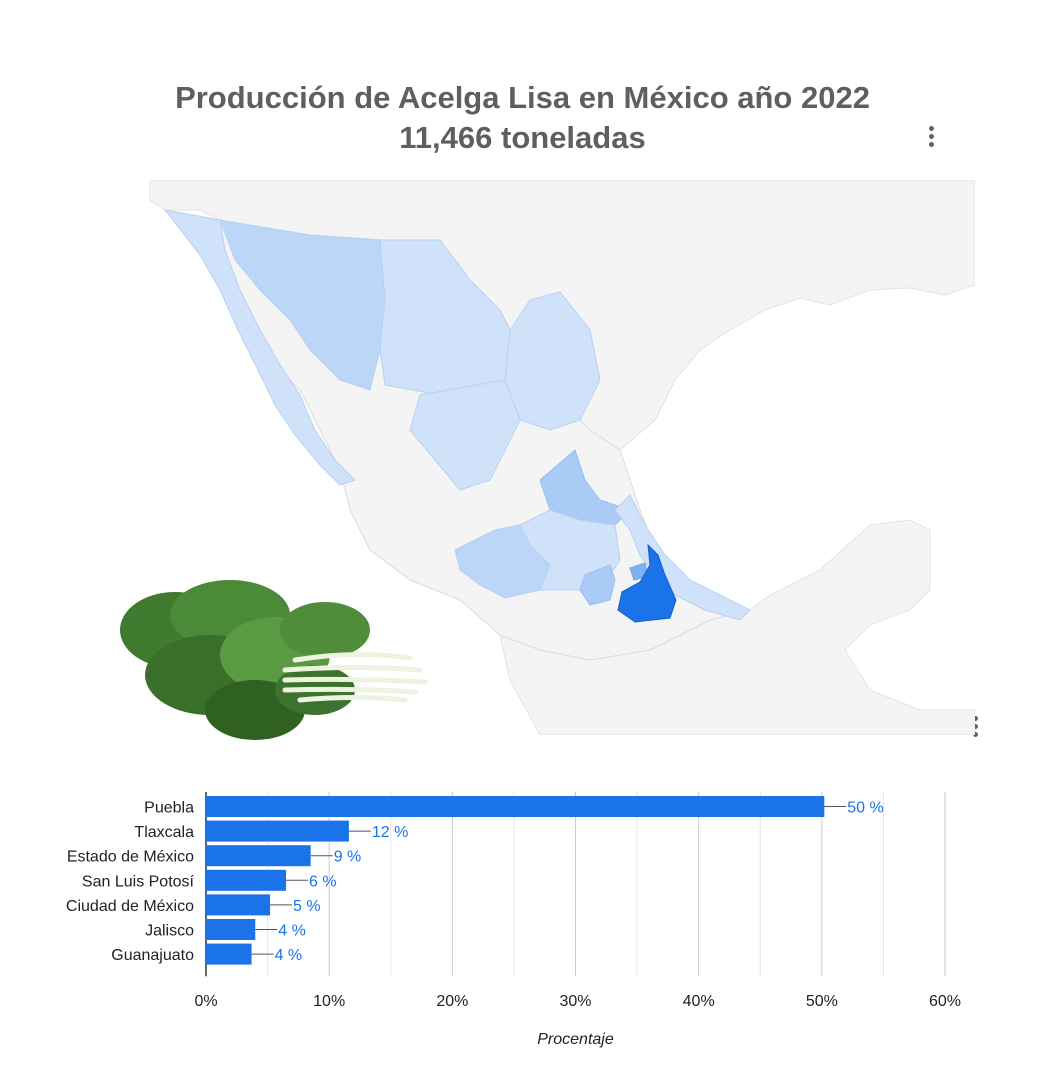 This screenshot has width=1045, height=1080. What do you see at coordinates (452, 1001) in the screenshot?
I see `x-tick-label: 20%` at bounding box center [452, 1001].